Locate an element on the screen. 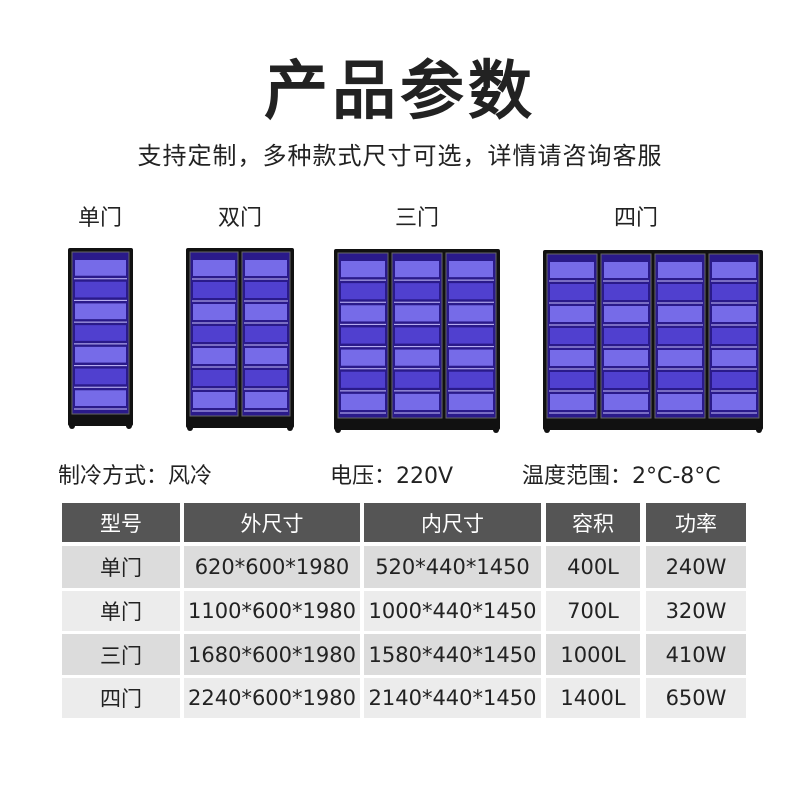 This screenshot has height=800, width=800. table-cell: 1680*600*1980 is located at coordinates (272, 654).